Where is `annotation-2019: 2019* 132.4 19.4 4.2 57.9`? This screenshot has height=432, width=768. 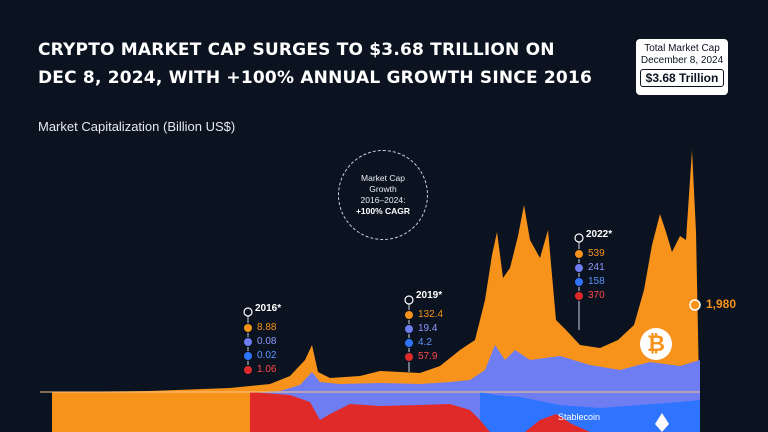 annotation-2019: 2019* 132.4 19.4 4.2 57.9 is located at coordinates (423, 326).